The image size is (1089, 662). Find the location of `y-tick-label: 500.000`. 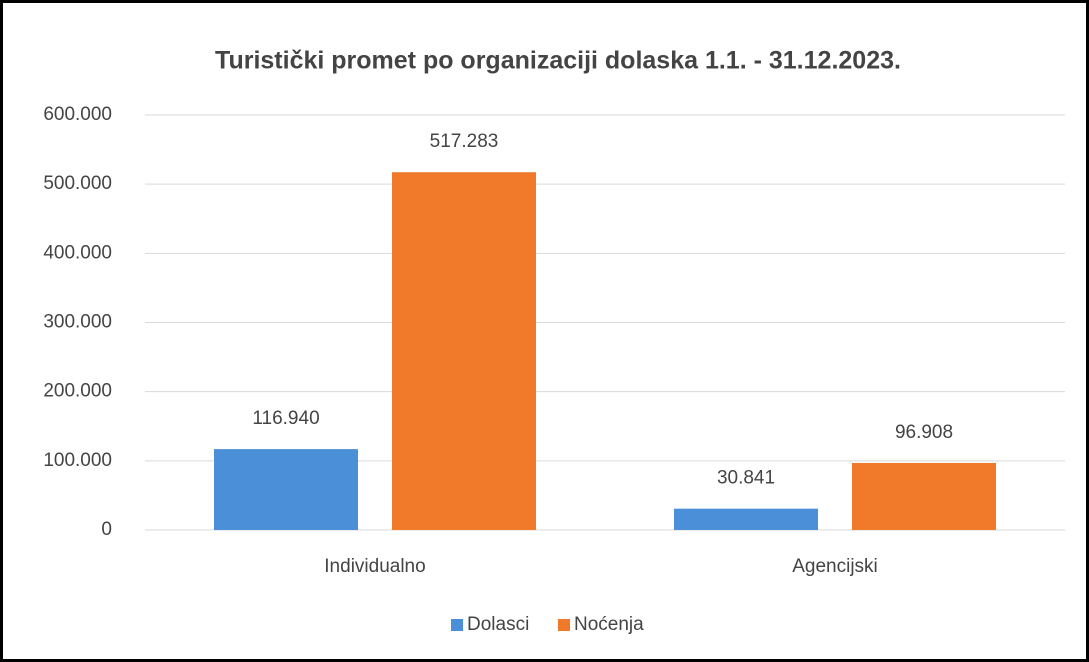

y-tick-label: 500.000 is located at coordinates (77, 183).